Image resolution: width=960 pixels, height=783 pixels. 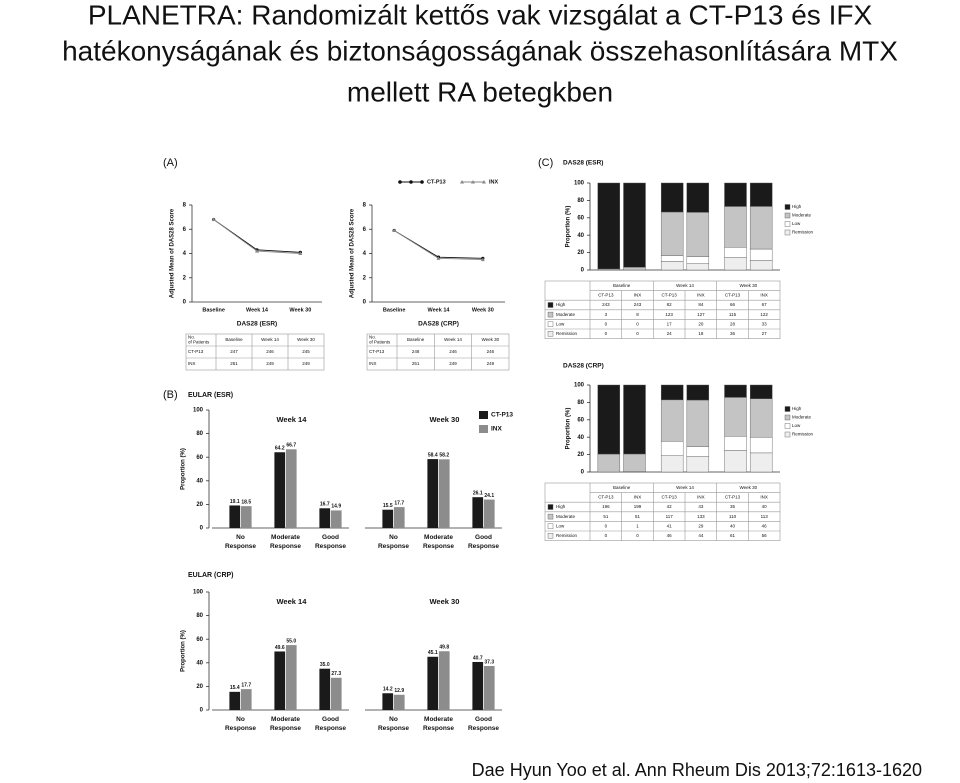 What do you see at coordinates (606, 323) in the screenshot?
I see `table-cell: 0` at bounding box center [606, 323].